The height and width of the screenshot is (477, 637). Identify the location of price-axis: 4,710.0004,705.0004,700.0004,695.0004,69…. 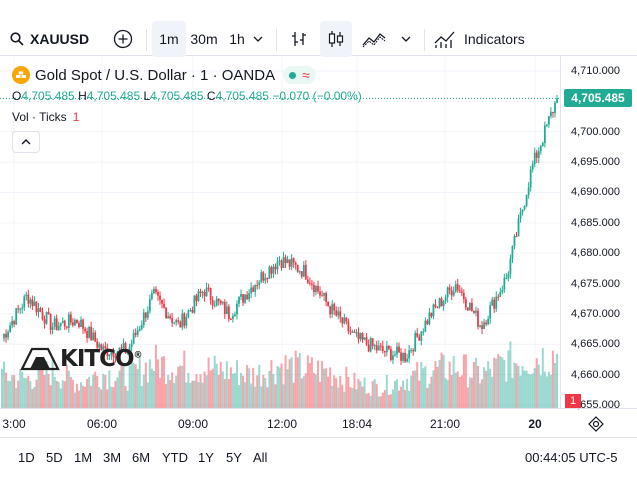
(598, 233).